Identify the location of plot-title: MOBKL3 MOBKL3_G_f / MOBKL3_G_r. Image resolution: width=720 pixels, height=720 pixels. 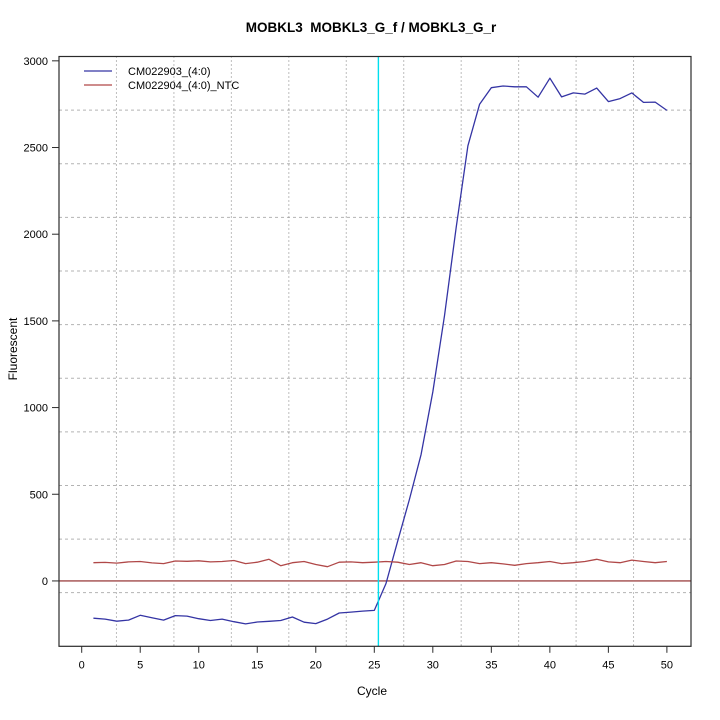
(371, 27).